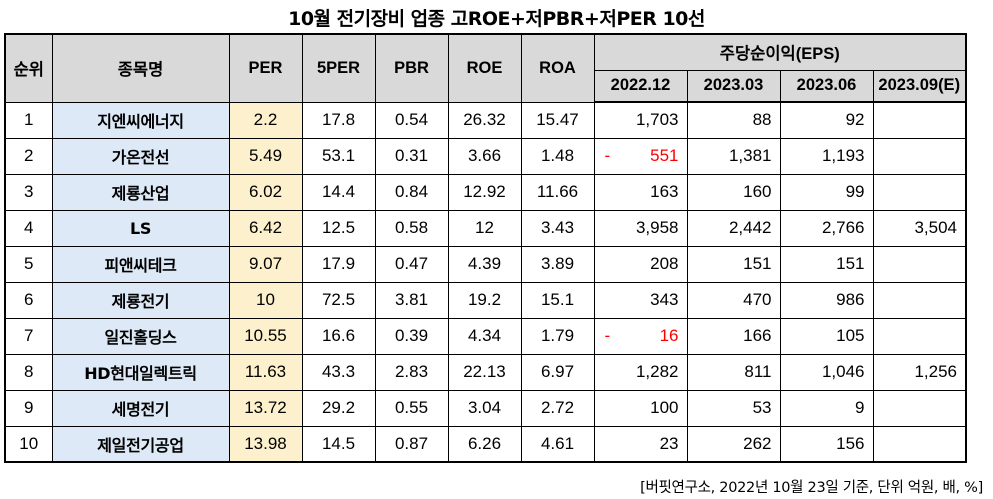 Image resolution: width=993 pixels, height=499 pixels. What do you see at coordinates (640, 336) in the screenshot?
I see `cell-eps: - 16` at bounding box center [640, 336].